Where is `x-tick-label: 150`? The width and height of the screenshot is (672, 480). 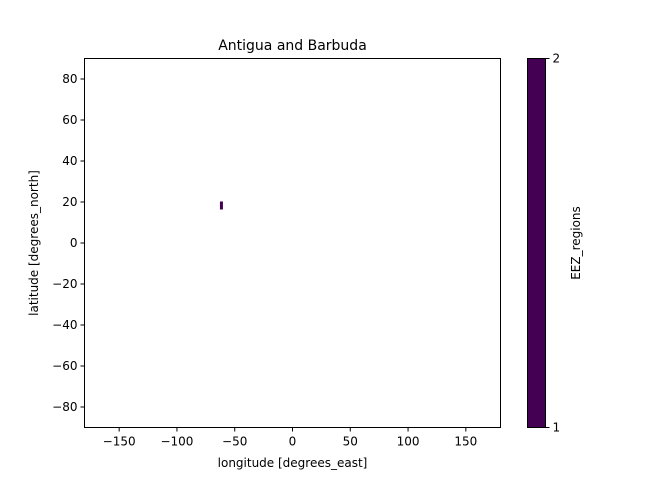
x-tick-label: 150 is located at coordinates (465, 442).